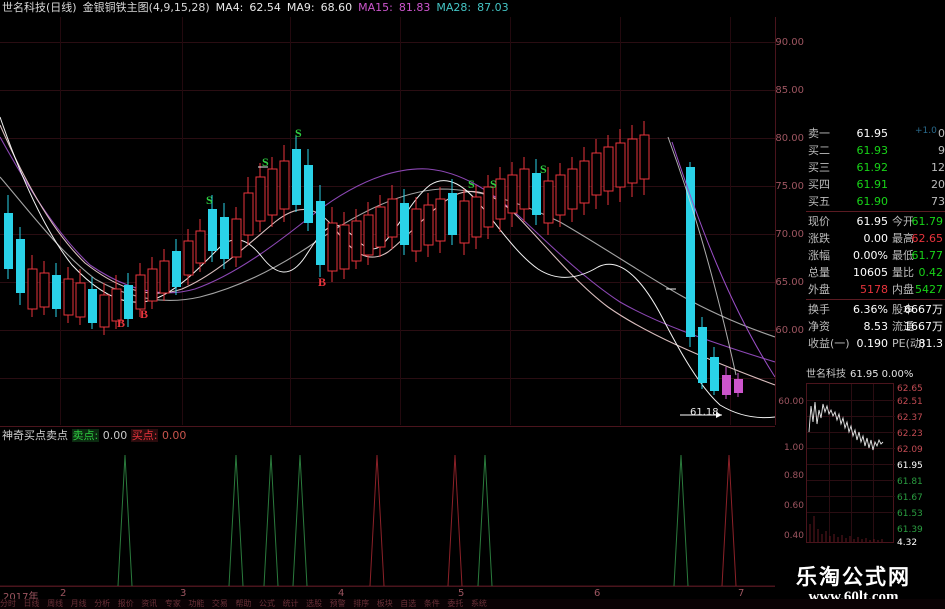  I want to click on stat-label: 现价, so click(819, 221).